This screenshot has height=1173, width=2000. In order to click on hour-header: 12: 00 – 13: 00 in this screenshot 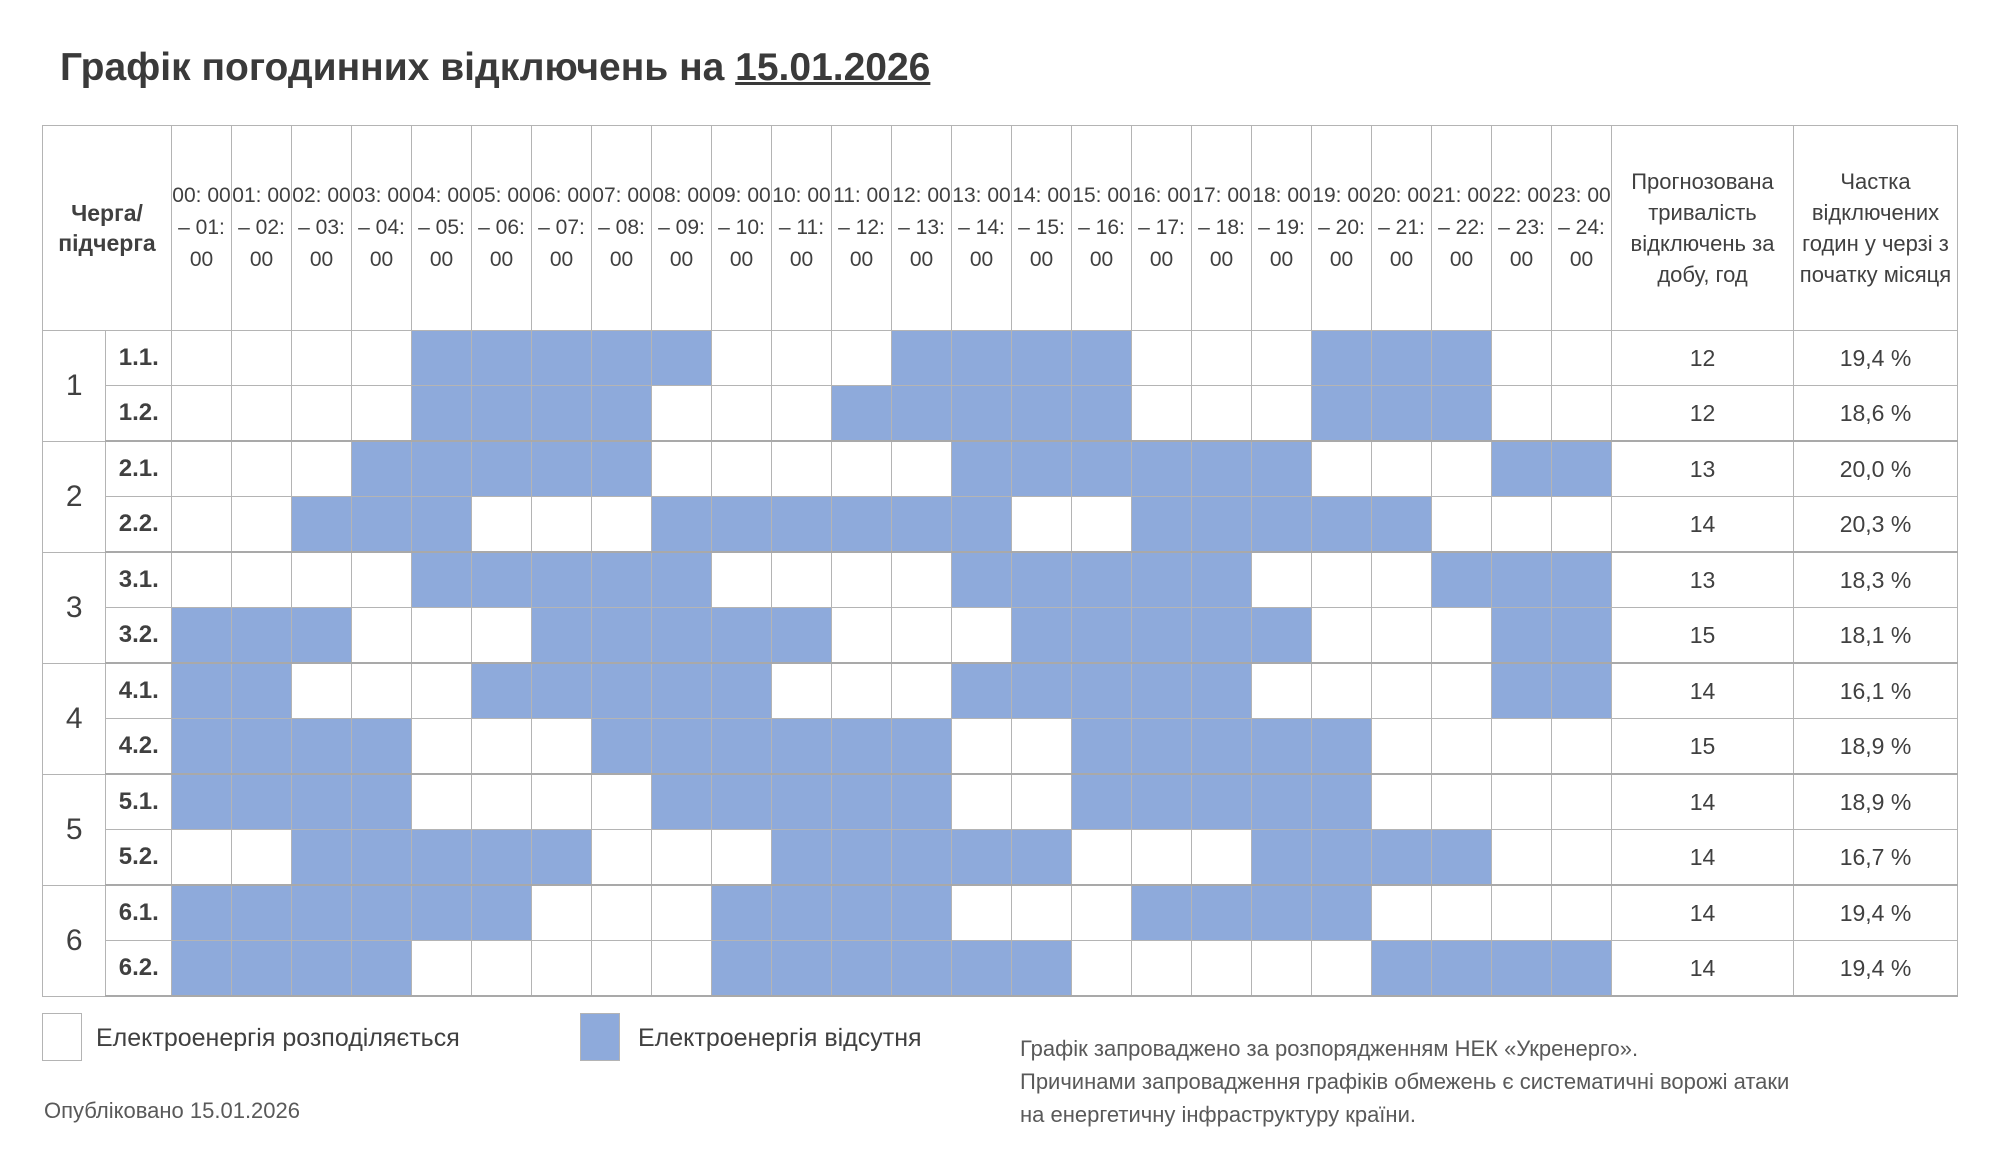, I will do `click(921, 228)`.